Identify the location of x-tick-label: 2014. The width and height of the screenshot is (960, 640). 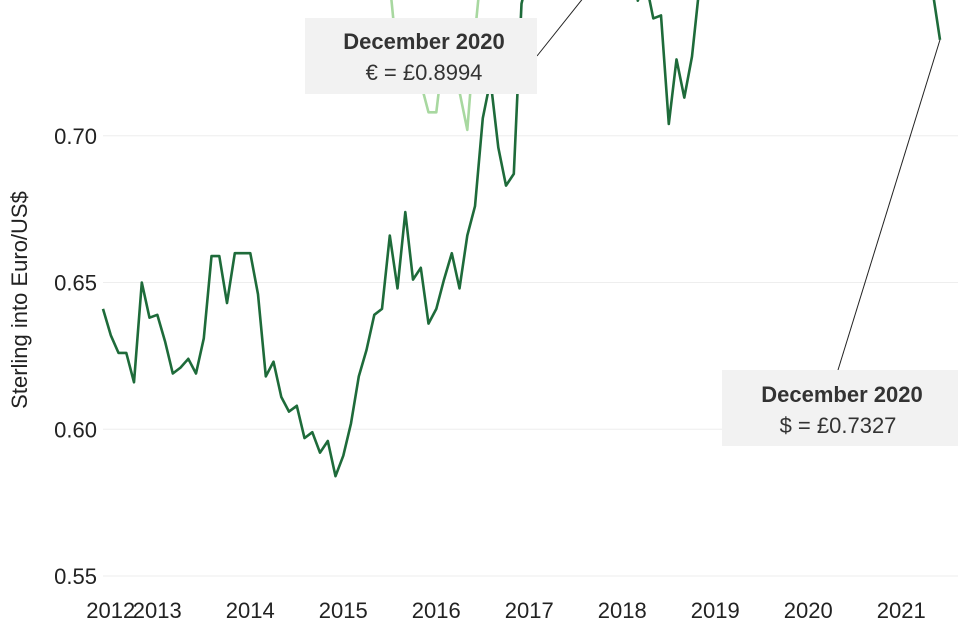
(250, 610).